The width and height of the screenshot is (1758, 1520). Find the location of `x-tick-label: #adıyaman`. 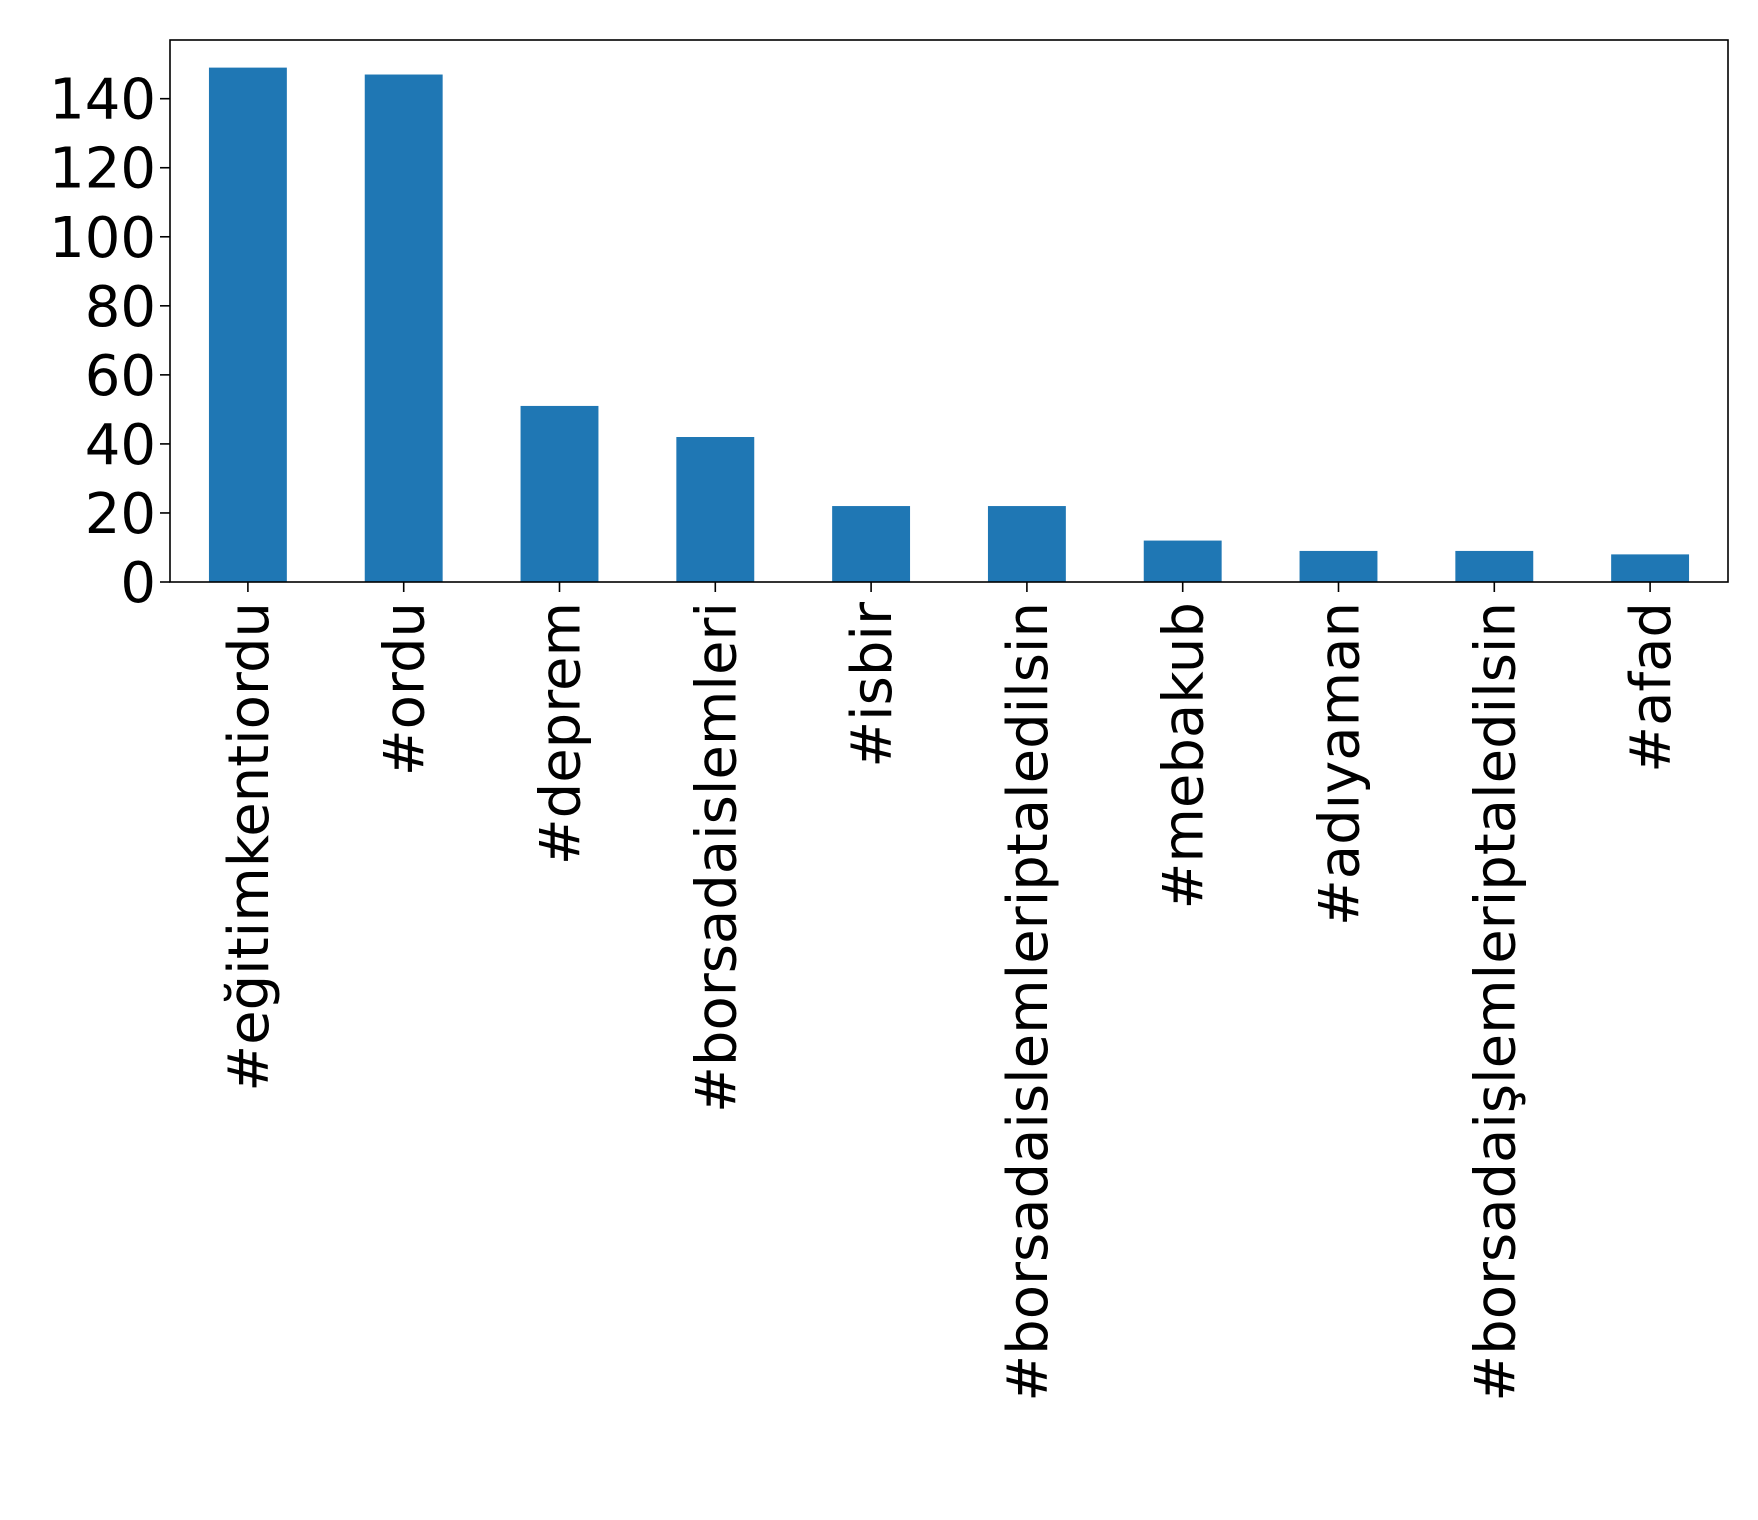

x-tick-label: #adıyaman is located at coordinates (1340, 764).